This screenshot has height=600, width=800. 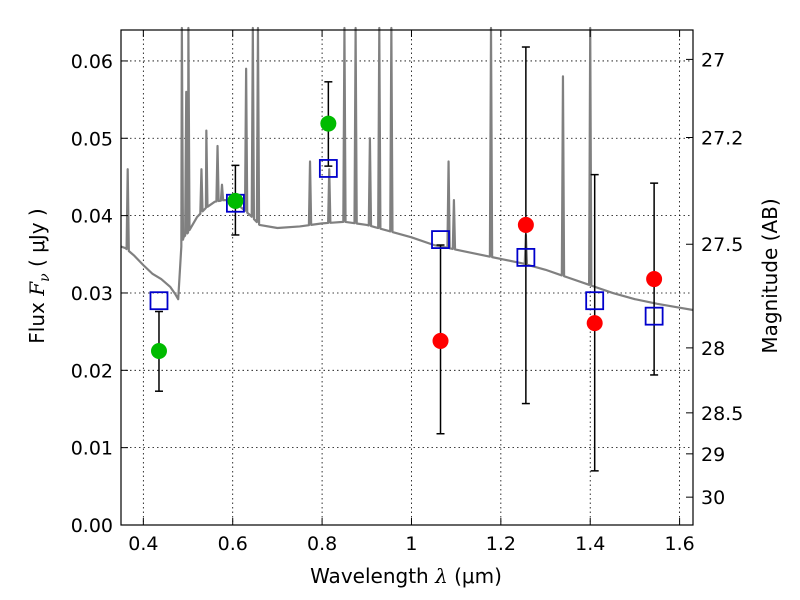 What do you see at coordinates (713, 349) in the screenshot?
I see `y2-tick-label: 28` at bounding box center [713, 349].